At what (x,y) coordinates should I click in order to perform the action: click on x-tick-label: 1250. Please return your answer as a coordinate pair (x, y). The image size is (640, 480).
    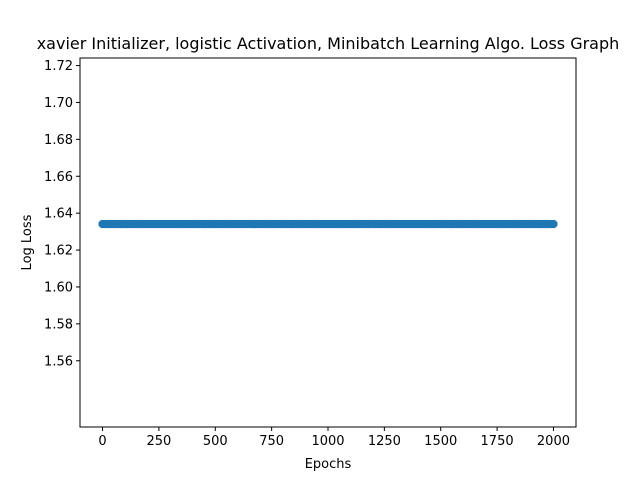
    Looking at the image, I should click on (384, 441).